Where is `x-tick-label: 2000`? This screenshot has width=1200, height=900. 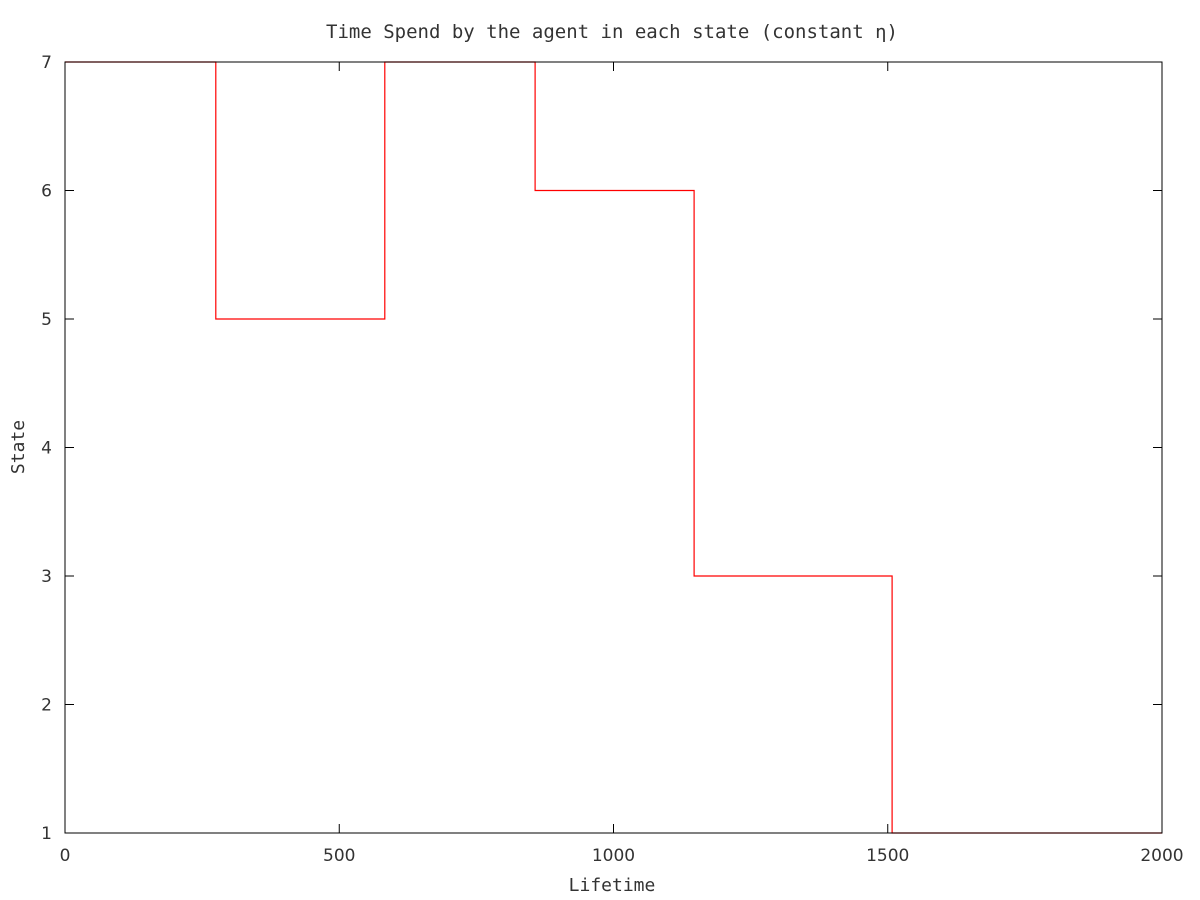
x-tick-label: 2000 is located at coordinates (1161, 856).